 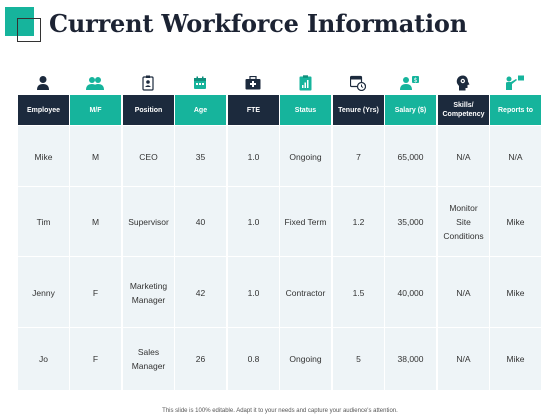 What do you see at coordinates (410, 110) in the screenshot?
I see `column-header-salary: Salary ($)` at bounding box center [410, 110].